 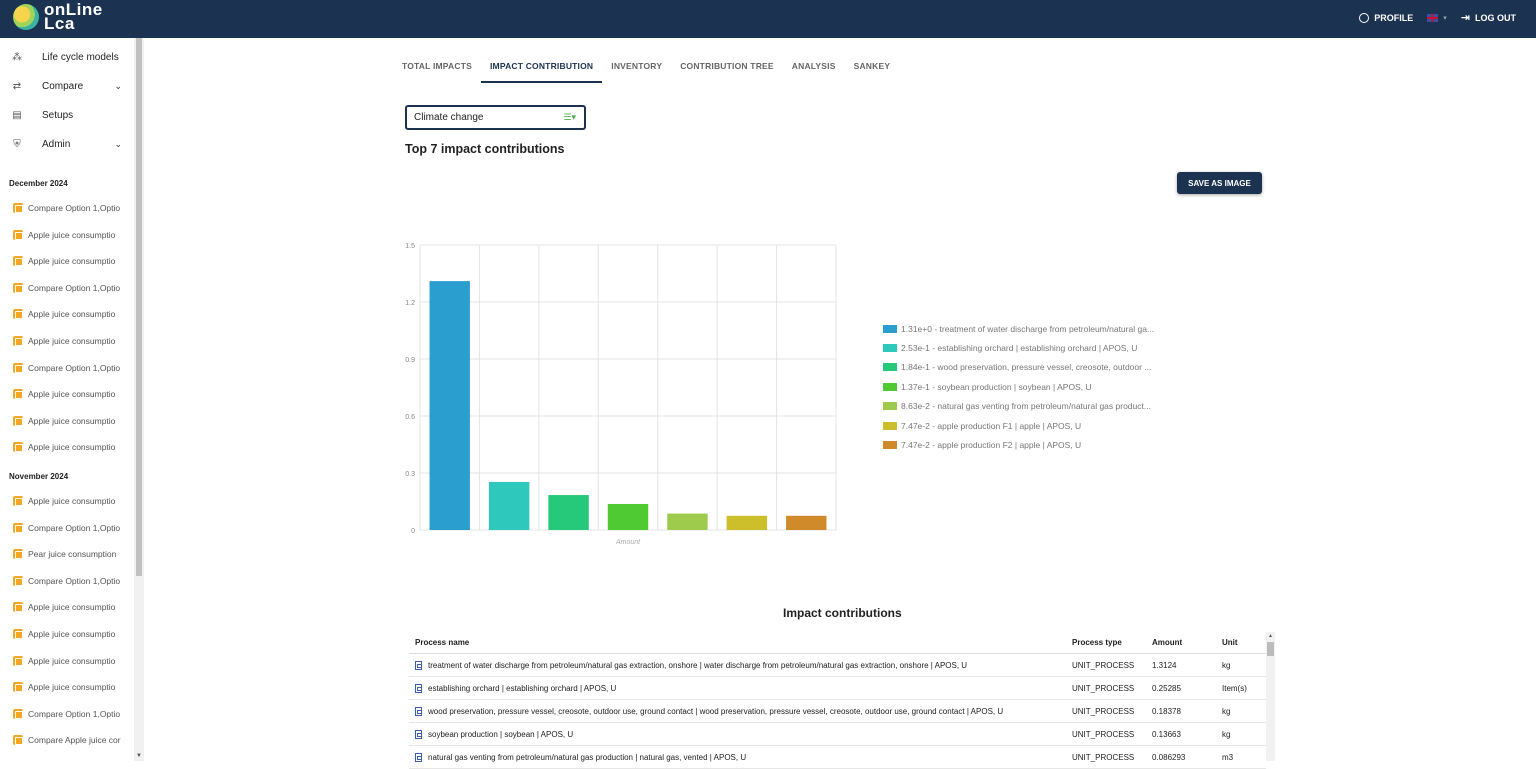 I want to click on y-tick-label: 0.6, so click(x=410, y=417).